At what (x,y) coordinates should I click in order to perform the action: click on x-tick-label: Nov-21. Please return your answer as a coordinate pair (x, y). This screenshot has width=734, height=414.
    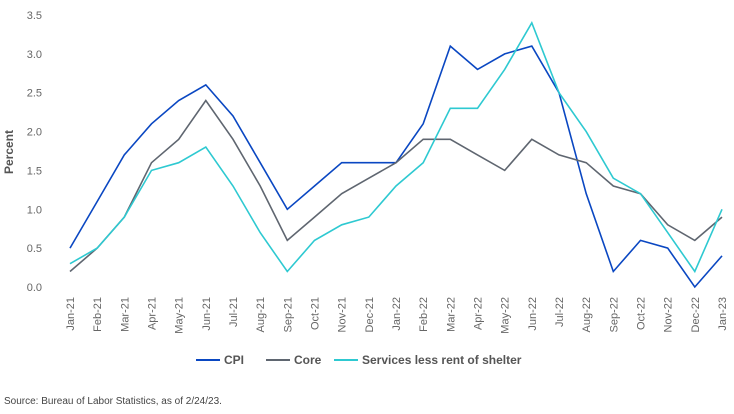
    Looking at the image, I should click on (343, 314).